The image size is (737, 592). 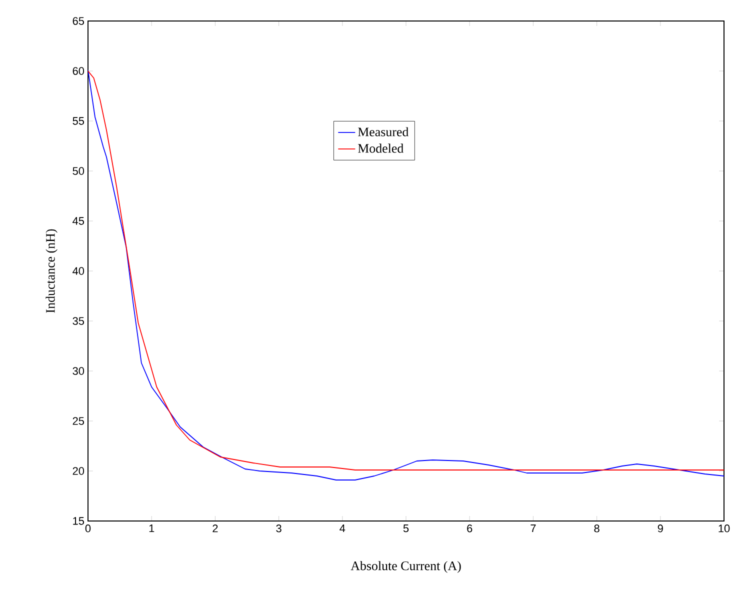 What do you see at coordinates (279, 528) in the screenshot?
I see `x-tick-label: 3` at bounding box center [279, 528].